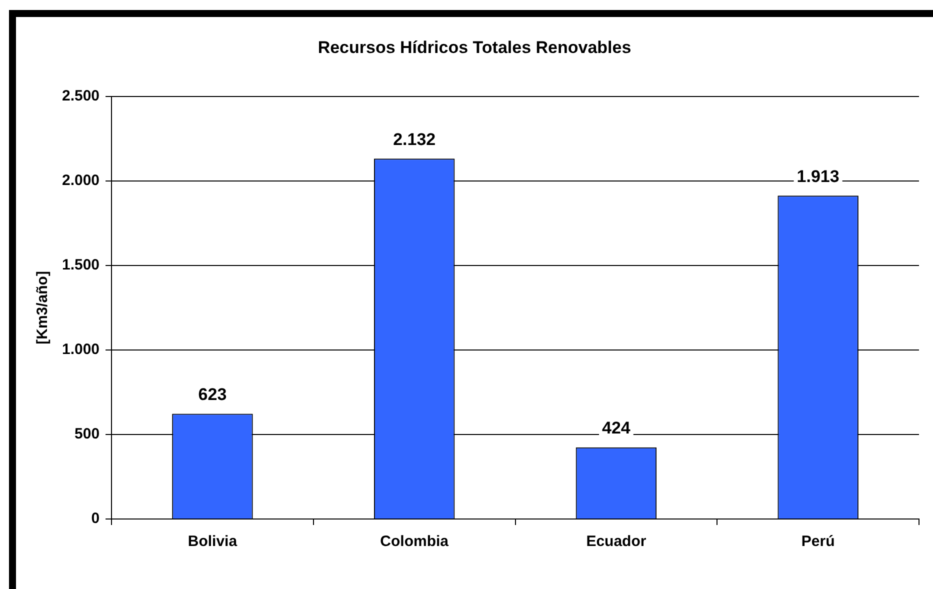 Image resolution: width=933 pixels, height=589 pixels. What do you see at coordinates (415, 541) in the screenshot?
I see `x-tick-label: Colombia` at bounding box center [415, 541].